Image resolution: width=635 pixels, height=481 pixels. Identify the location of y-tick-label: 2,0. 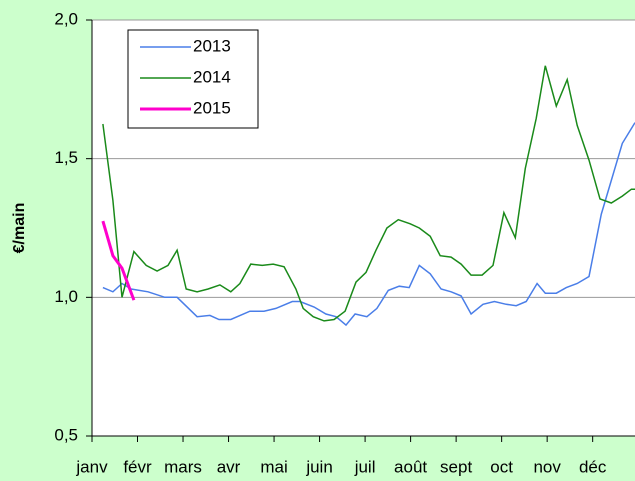
(66, 18).